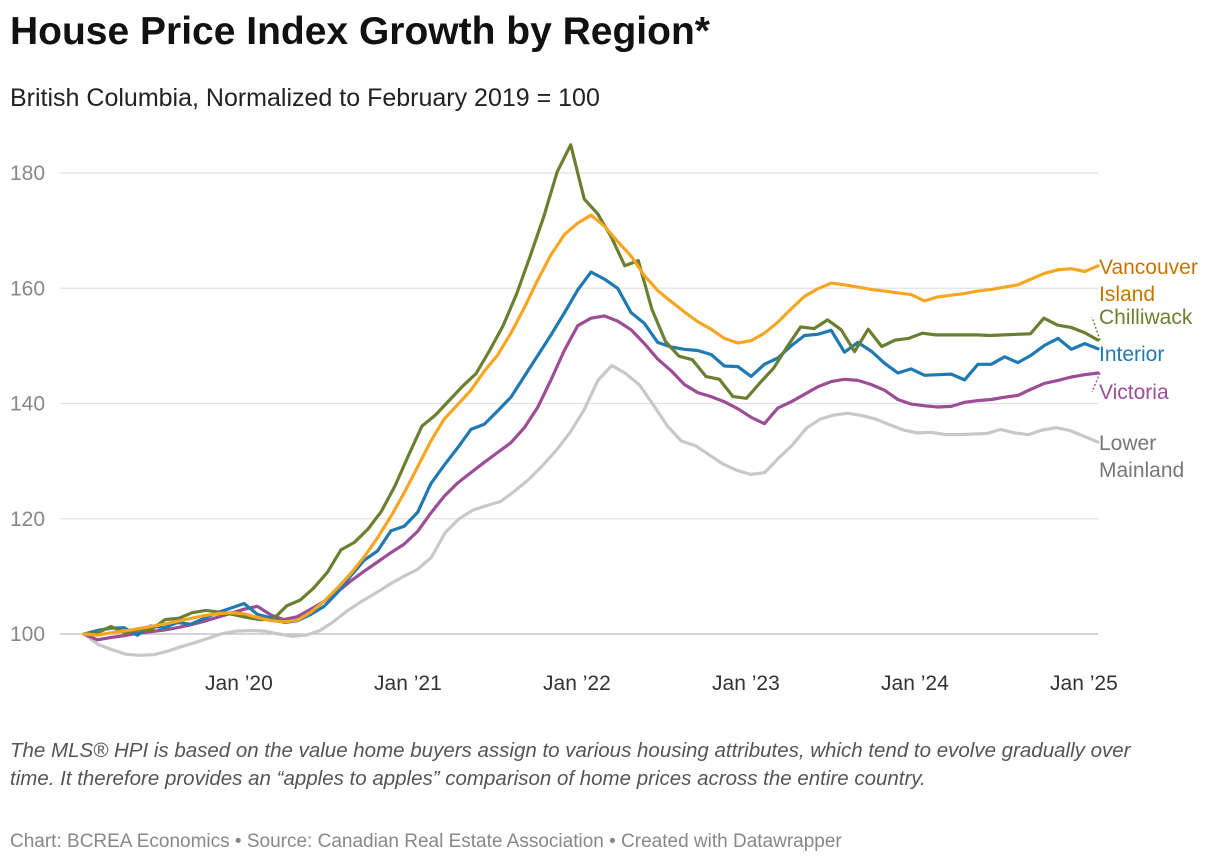 This screenshot has width=1220, height=866. What do you see at coordinates (915, 683) in the screenshot?
I see `x-tick-label: Jan ’24` at bounding box center [915, 683].